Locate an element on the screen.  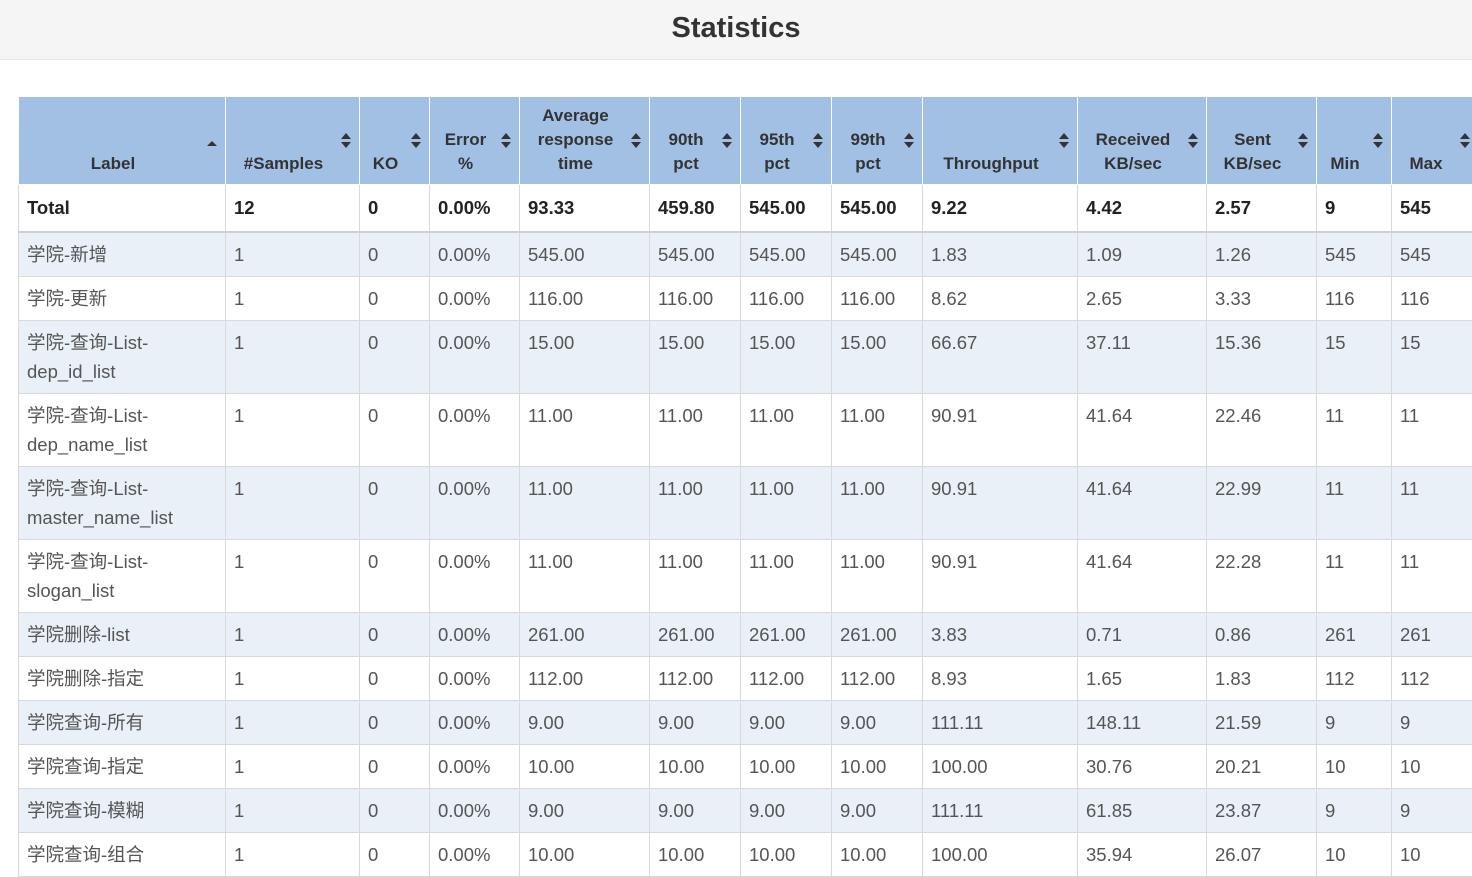
cell-label: 学院-查询-List-slogan_list is located at coordinates (122, 575).